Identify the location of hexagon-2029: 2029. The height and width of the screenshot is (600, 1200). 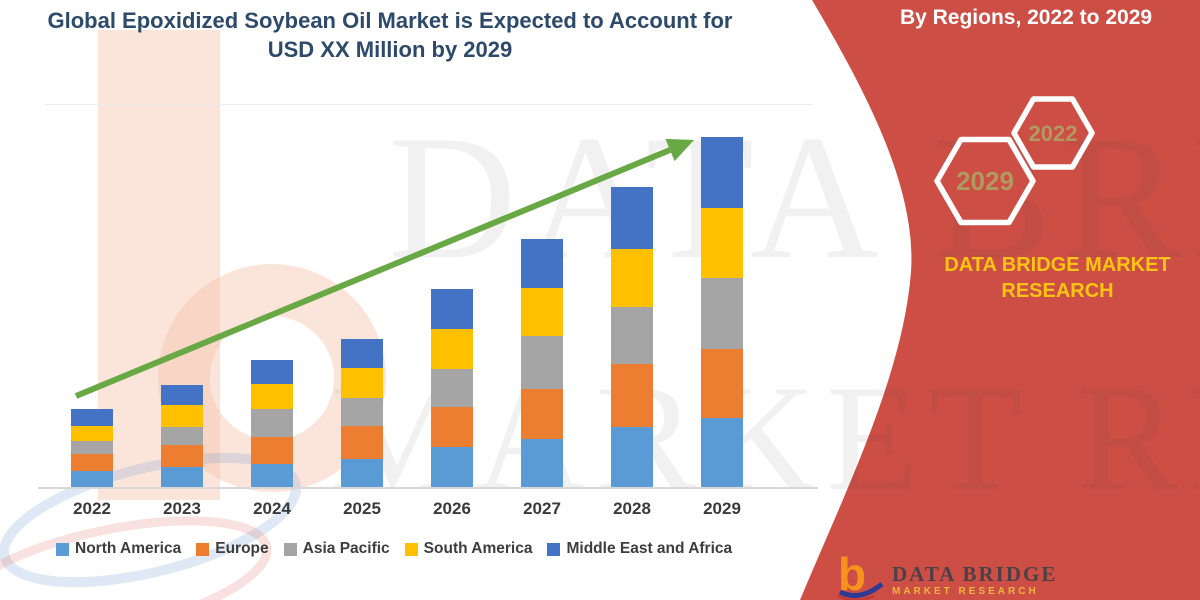
(985, 181).